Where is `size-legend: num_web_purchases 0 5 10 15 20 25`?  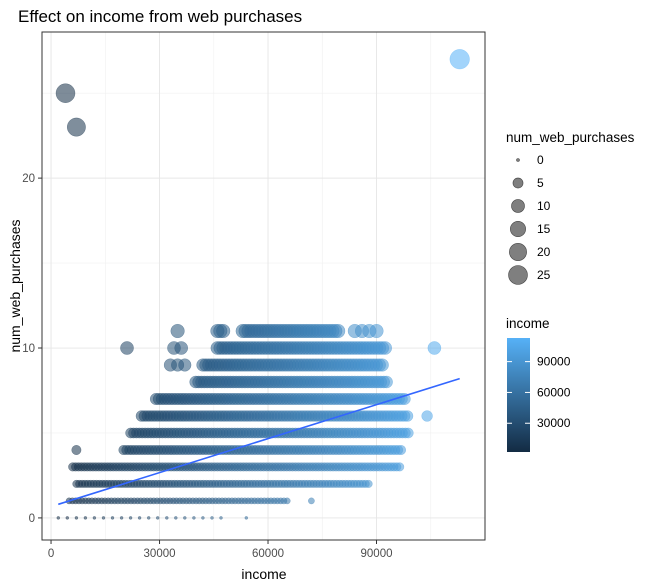 size-legend: num_web_purchases 0 5 10 15 20 25 is located at coordinates (570, 207).